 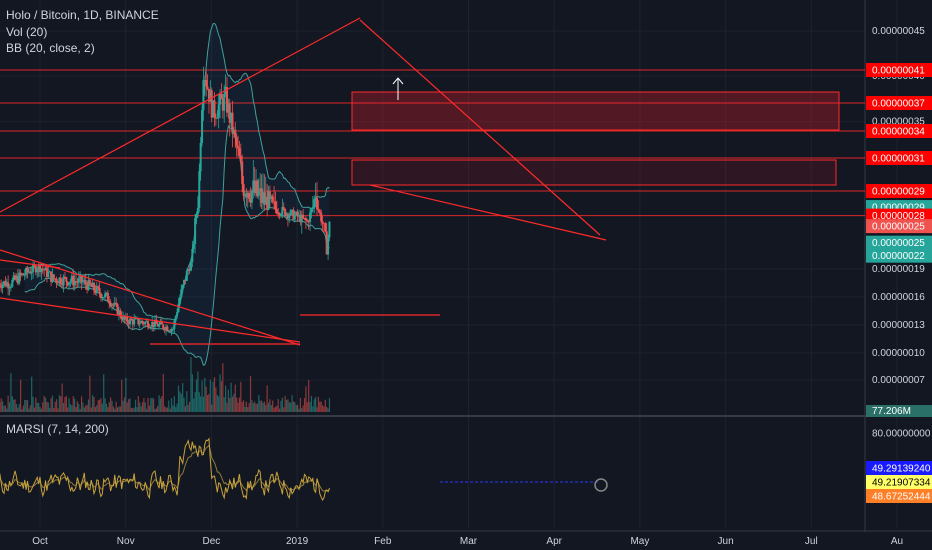 I want to click on time-tick-label: Nov, so click(x=126, y=541).